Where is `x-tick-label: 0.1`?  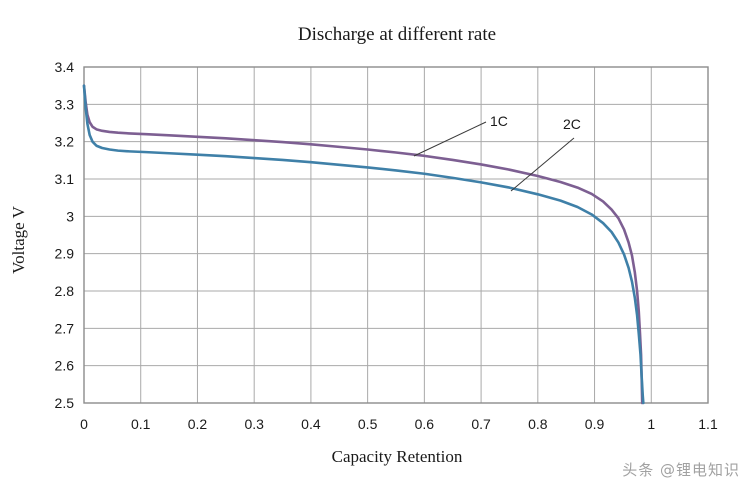 x-tick-label: 0.1 is located at coordinates (141, 424).